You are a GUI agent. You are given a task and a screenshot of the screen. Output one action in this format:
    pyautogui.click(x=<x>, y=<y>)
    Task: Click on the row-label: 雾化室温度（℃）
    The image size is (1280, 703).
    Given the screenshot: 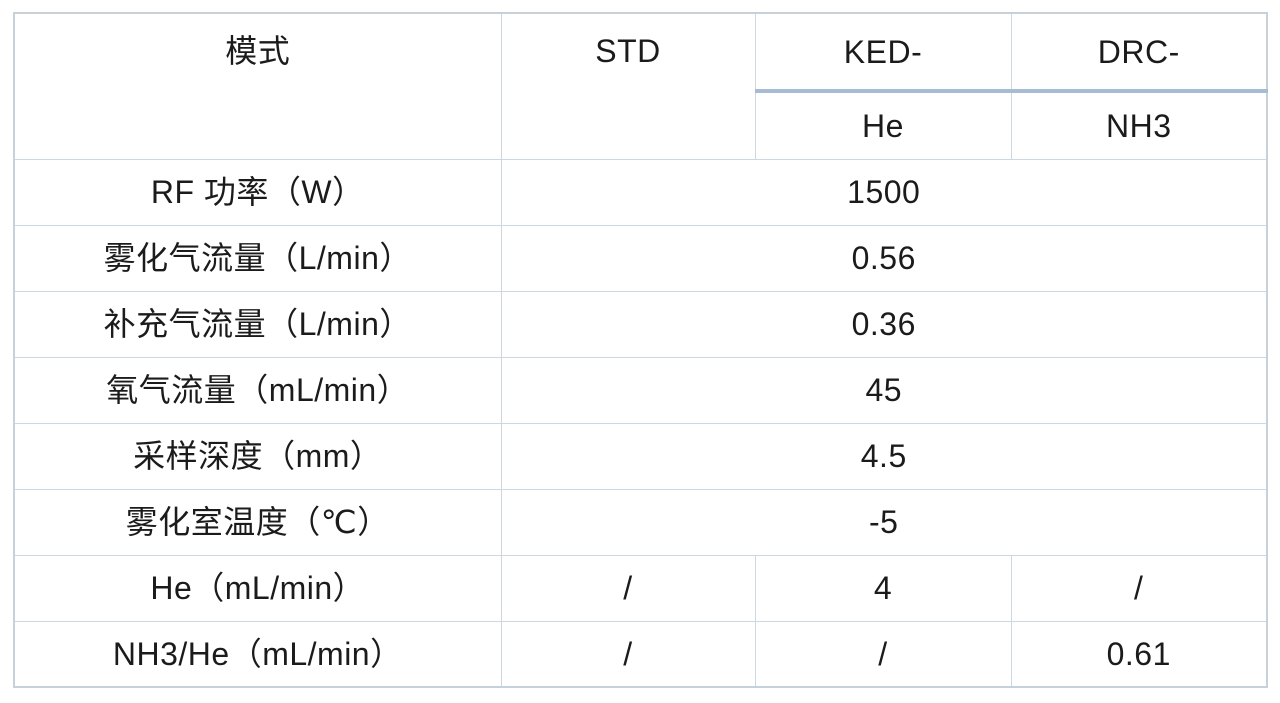 What is the action you would take?
    pyautogui.click(x=257, y=522)
    